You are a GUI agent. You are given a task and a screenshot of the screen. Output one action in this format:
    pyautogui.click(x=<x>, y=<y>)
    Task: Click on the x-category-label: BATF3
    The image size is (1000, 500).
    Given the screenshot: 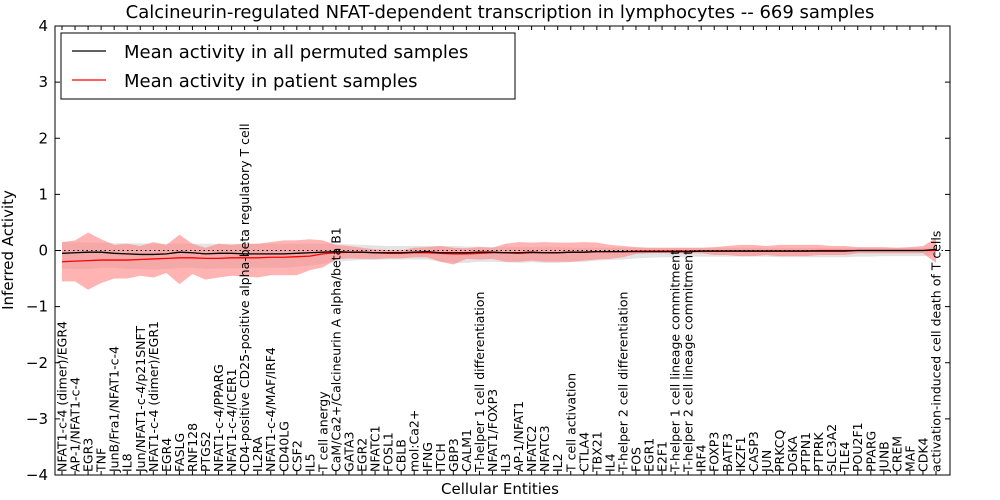 What is the action you would take?
    pyautogui.click(x=727, y=452)
    